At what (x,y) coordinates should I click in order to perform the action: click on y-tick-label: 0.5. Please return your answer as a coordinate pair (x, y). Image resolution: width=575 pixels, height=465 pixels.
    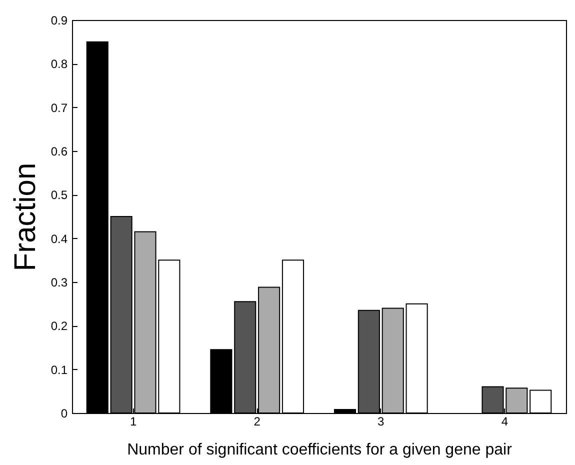
    Looking at the image, I should click on (59, 195).